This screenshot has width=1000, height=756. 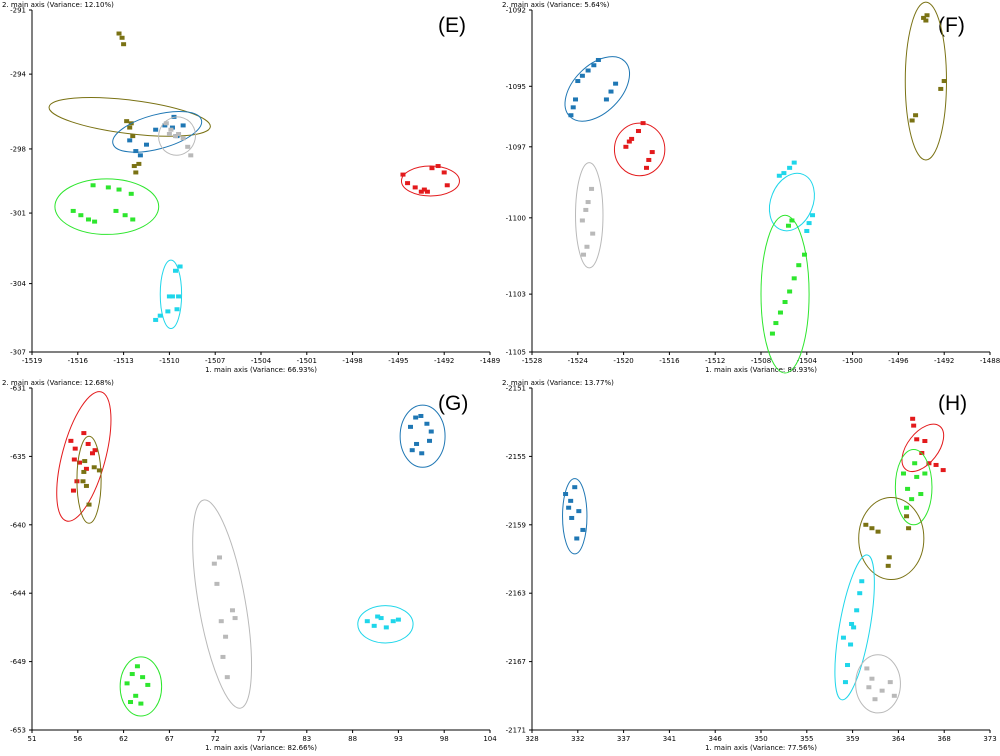 What do you see at coordinates (944, 739) in the screenshot?
I see `x-tick-label: 368` at bounding box center [944, 739].